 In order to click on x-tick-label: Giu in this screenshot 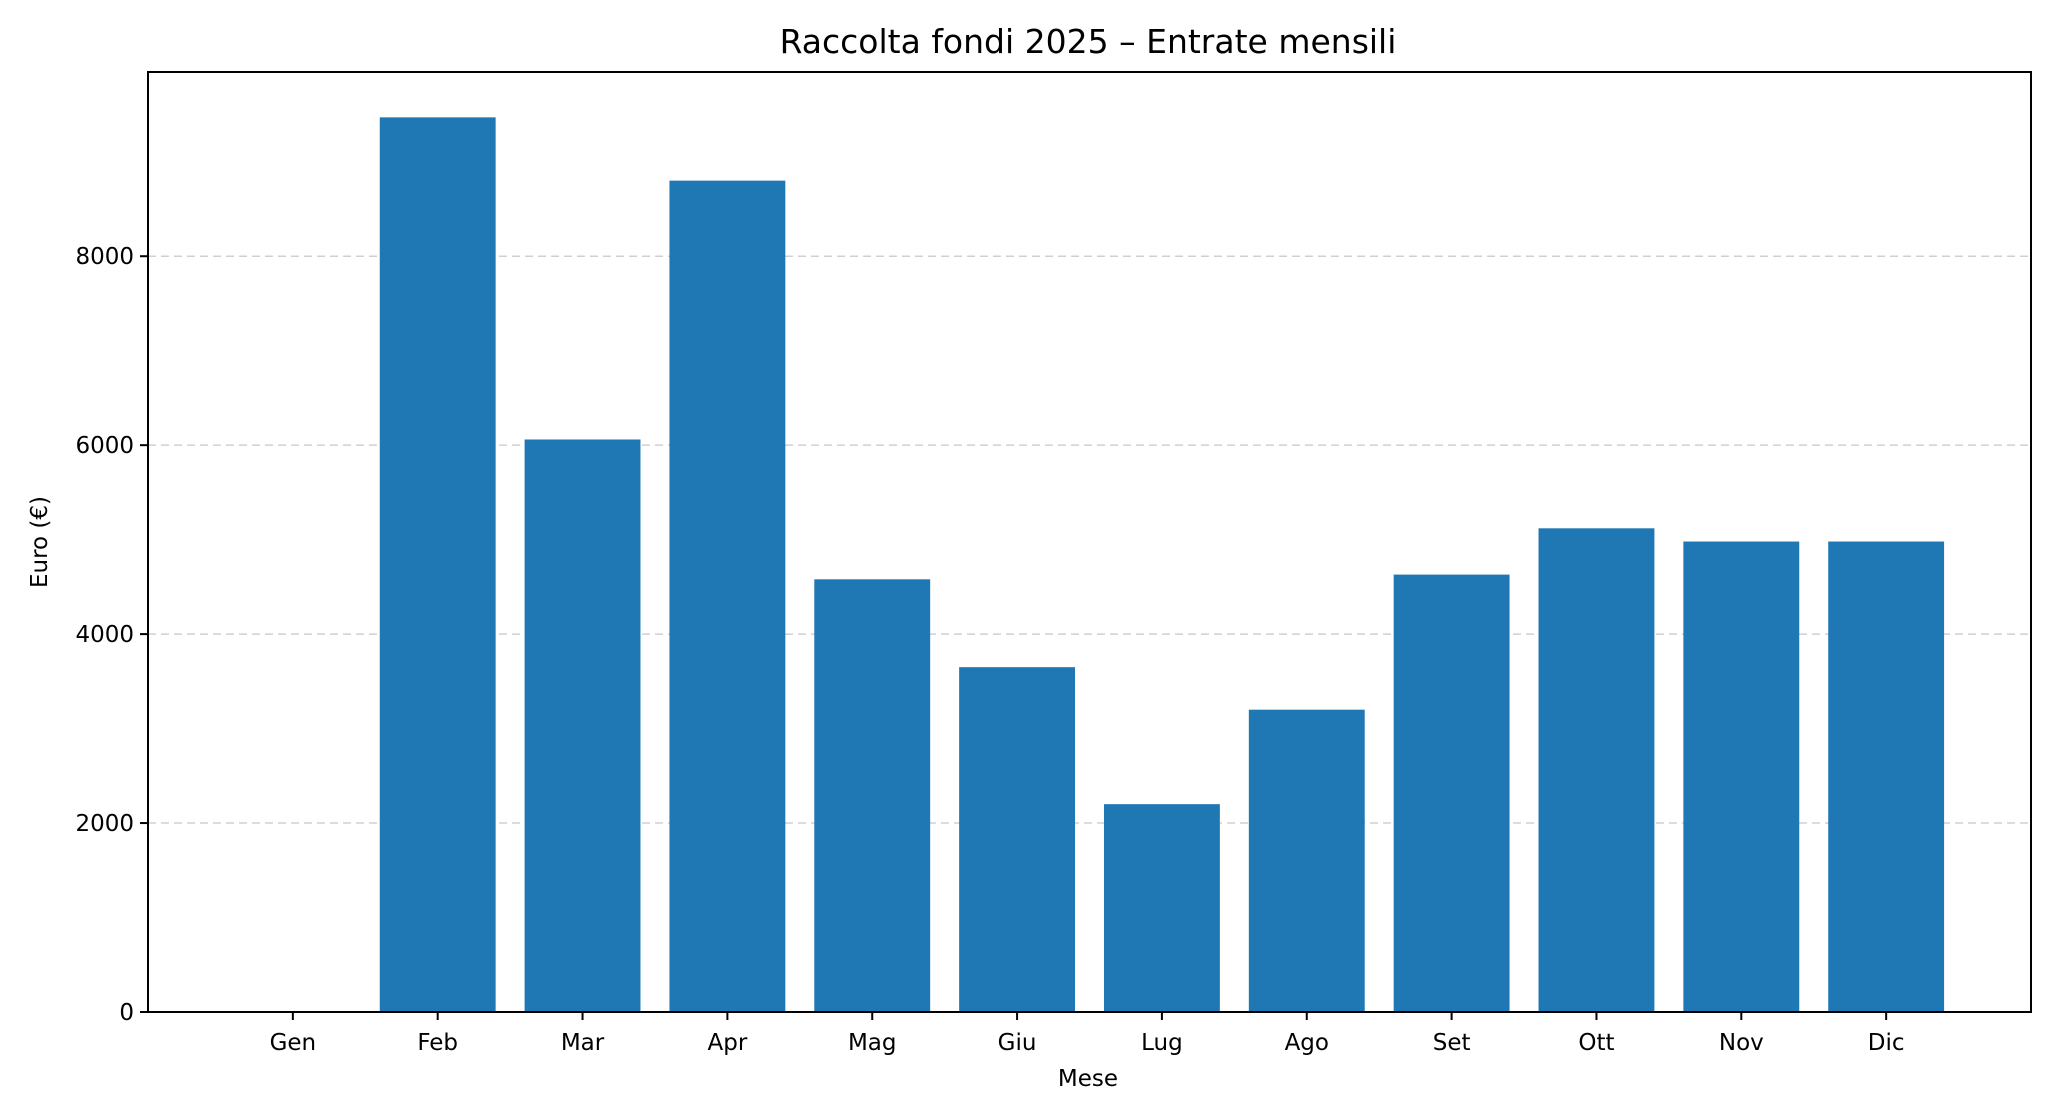, I will do `click(1017, 1043)`.